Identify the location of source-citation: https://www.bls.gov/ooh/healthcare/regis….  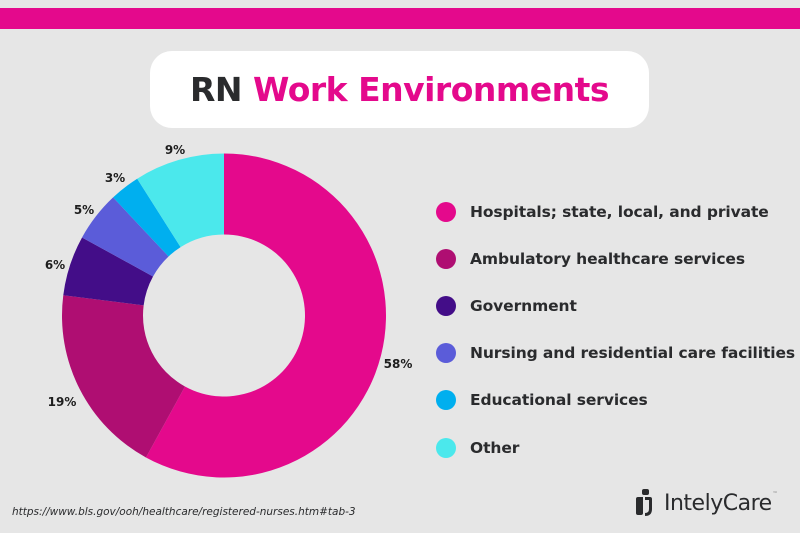
(184, 512).